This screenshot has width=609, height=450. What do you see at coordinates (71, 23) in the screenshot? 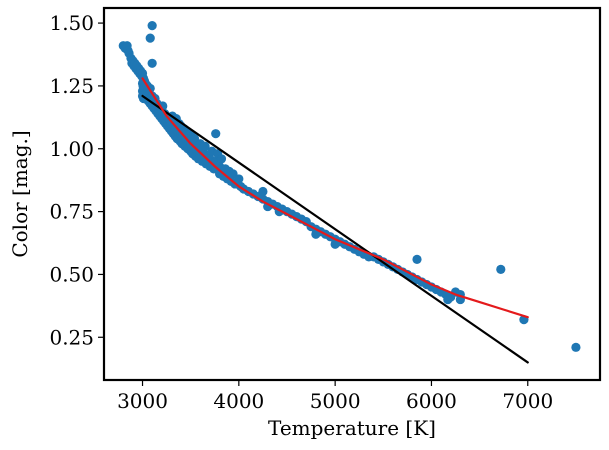
I see `y-tick-label: 1.50` at bounding box center [71, 23].